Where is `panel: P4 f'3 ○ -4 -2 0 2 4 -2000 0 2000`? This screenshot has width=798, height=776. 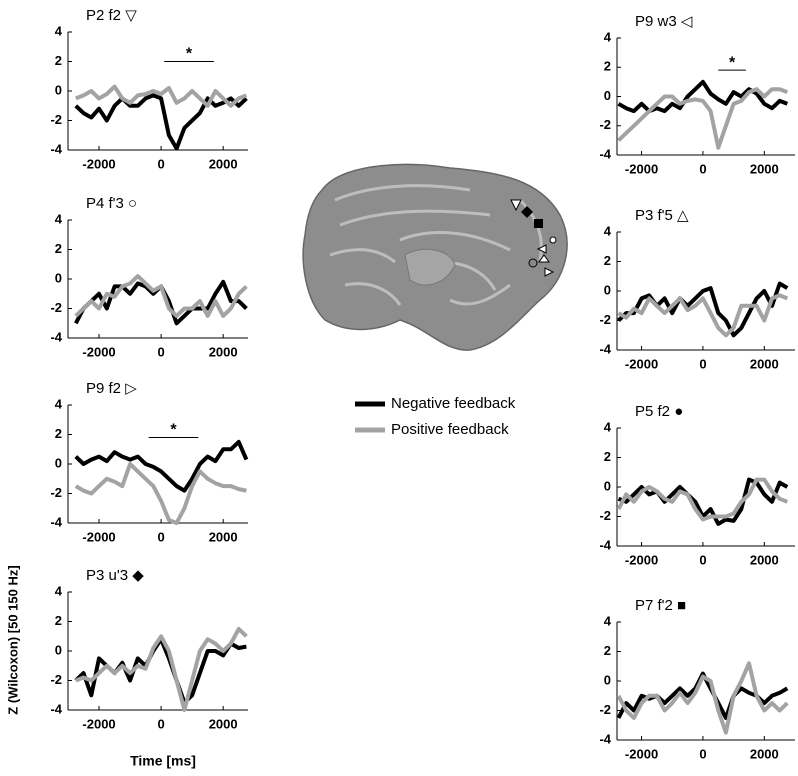
panel: P4 f'3 ○ -4 -2 0 2 4 -2000 0 2000 is located at coordinates (149, 277).